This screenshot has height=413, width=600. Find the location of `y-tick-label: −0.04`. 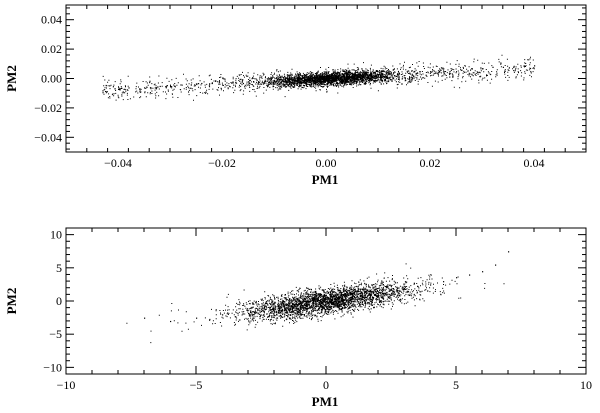

y-tick-label: −0.04 is located at coordinates (48, 137).